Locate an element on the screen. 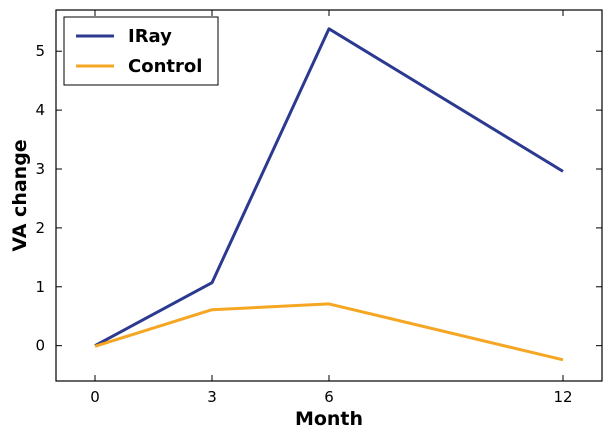 This screenshot has width=612, height=433. y-tick-label: 2 is located at coordinates (40, 228).